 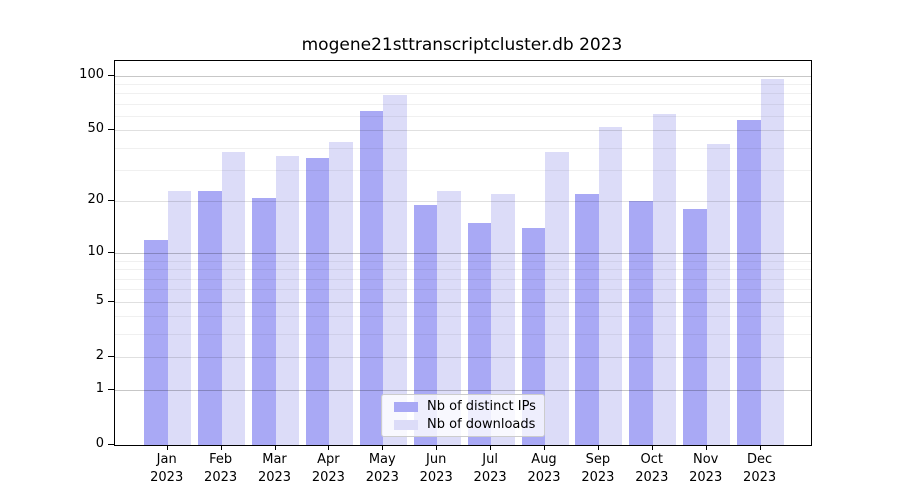 I want to click on bar-downloads-sep, so click(x=610, y=286).